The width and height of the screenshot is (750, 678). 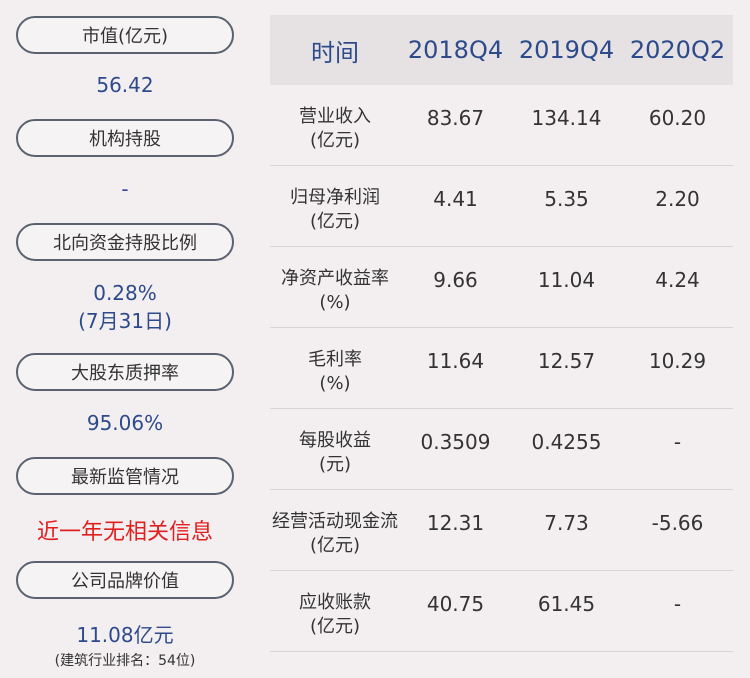 What do you see at coordinates (455, 523) in the screenshot?
I see `table-cell: 12.31` at bounding box center [455, 523].